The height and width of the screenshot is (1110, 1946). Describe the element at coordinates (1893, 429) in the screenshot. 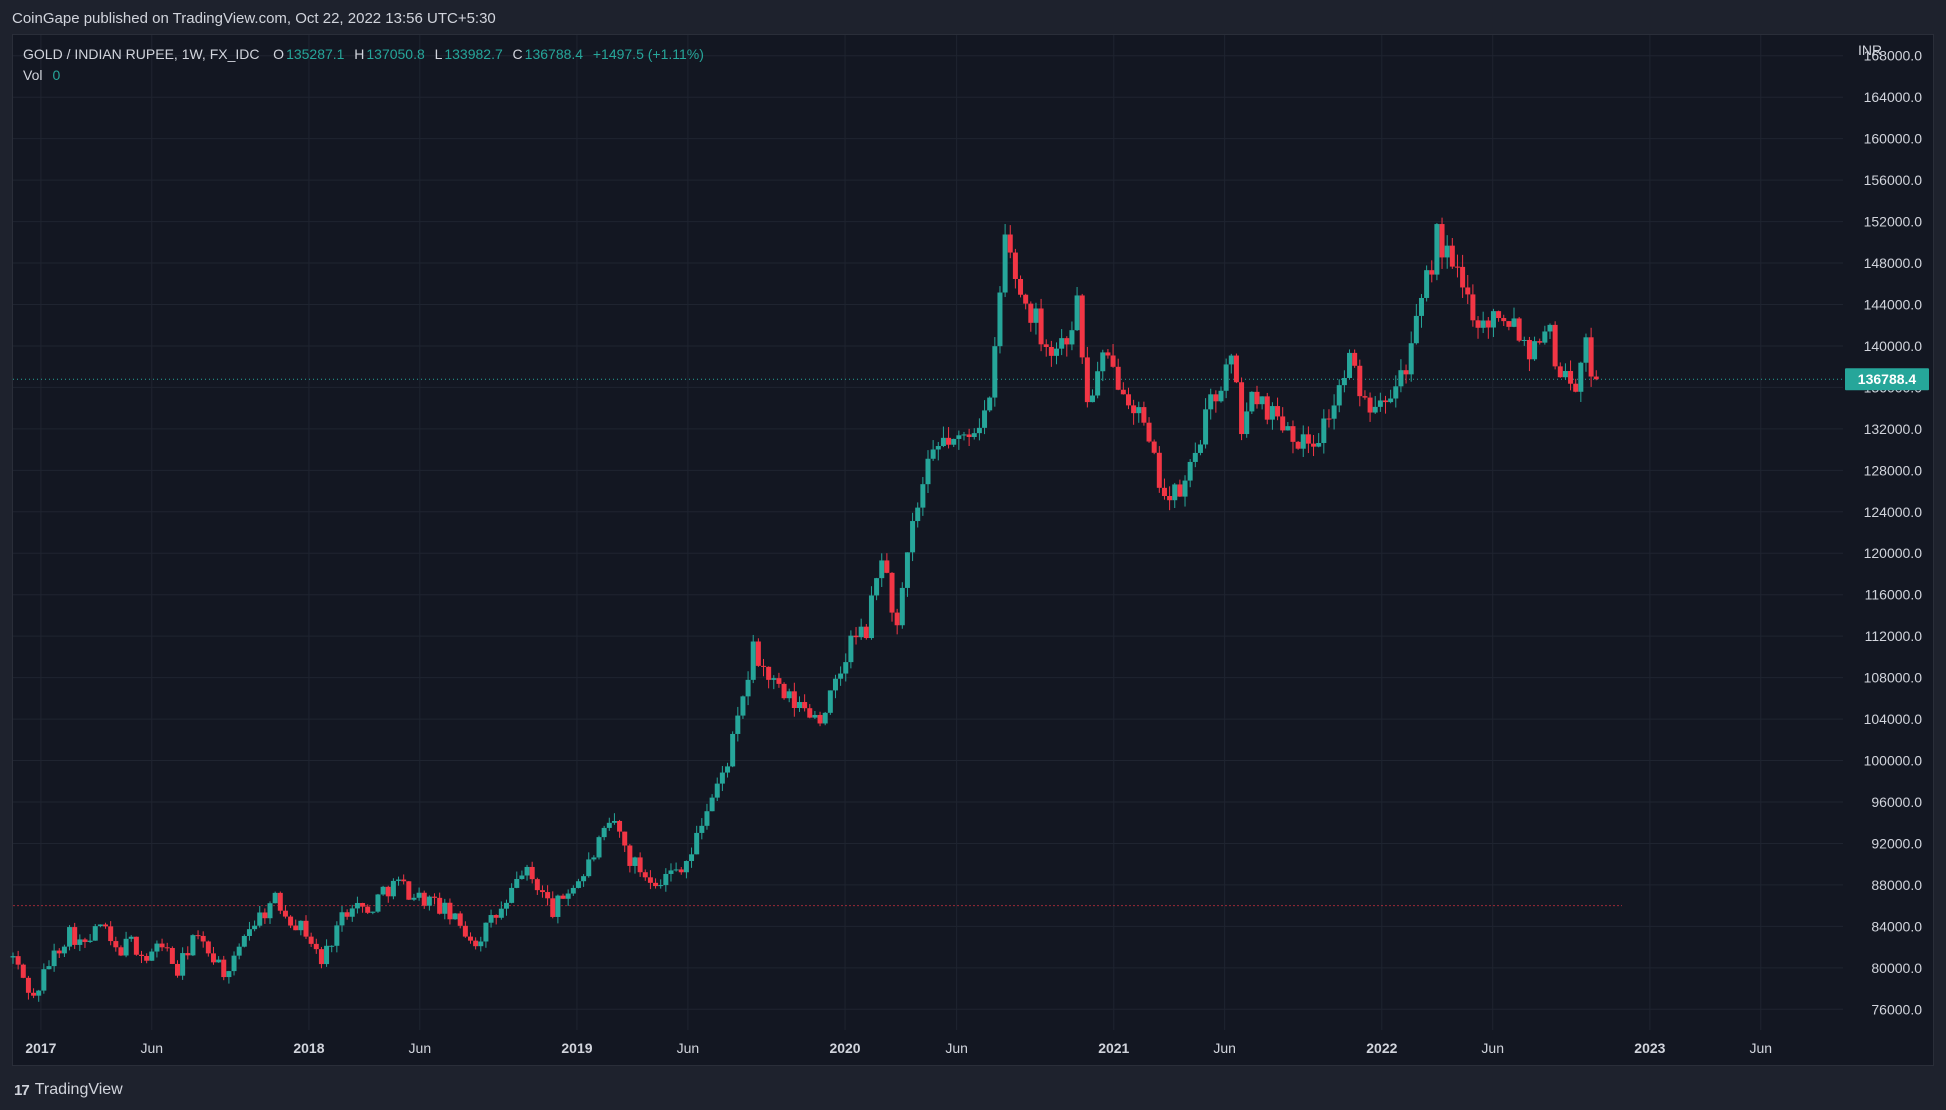

I see `price-tick-label: 132000.0` at that location.